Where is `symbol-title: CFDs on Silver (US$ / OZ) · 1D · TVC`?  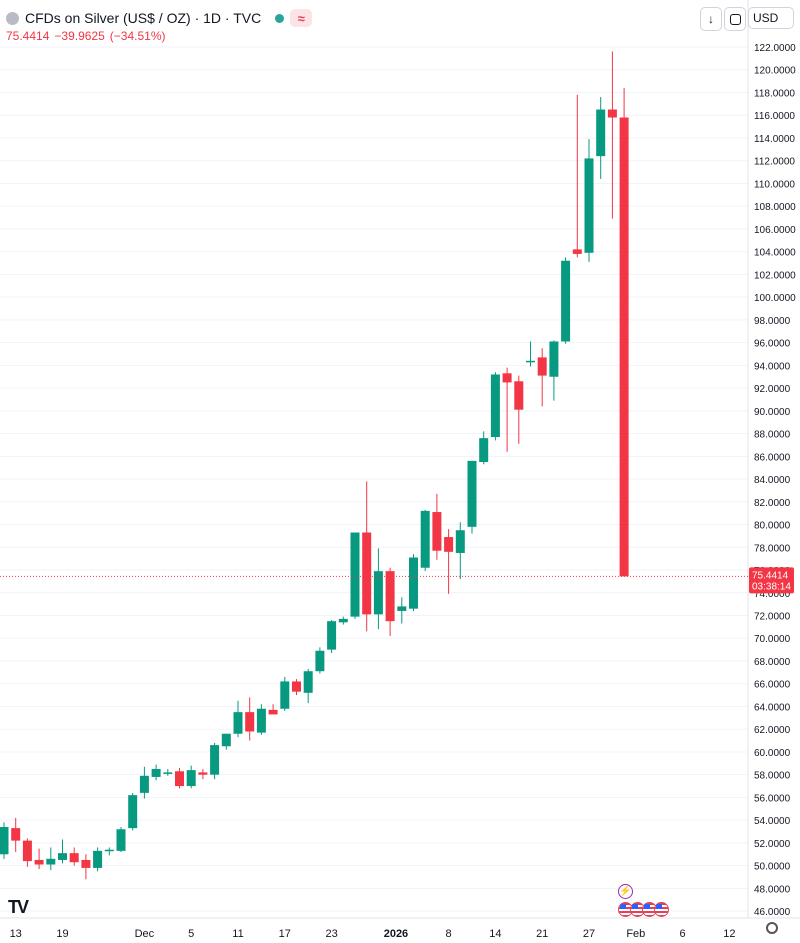
symbol-title: CFDs on Silver (US$ / OZ) · 1D · TVC is located at coordinates (143, 18).